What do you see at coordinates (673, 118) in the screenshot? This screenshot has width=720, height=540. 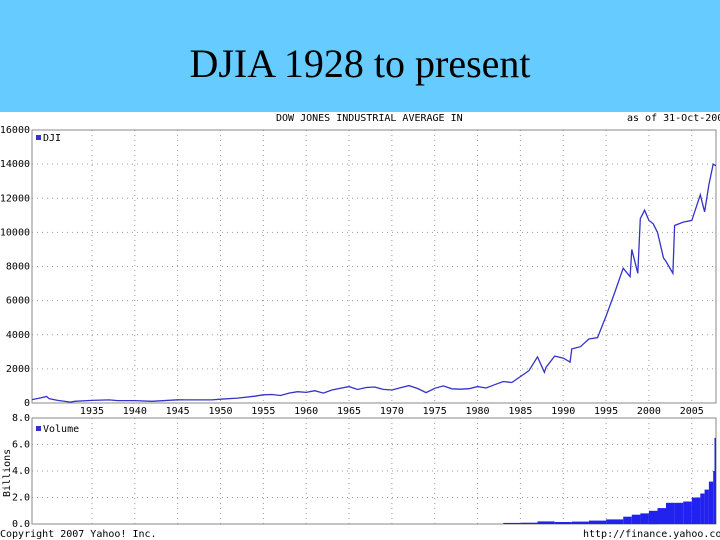 I see `as-of-date: as of 31-Oct-2007` at bounding box center [673, 118].